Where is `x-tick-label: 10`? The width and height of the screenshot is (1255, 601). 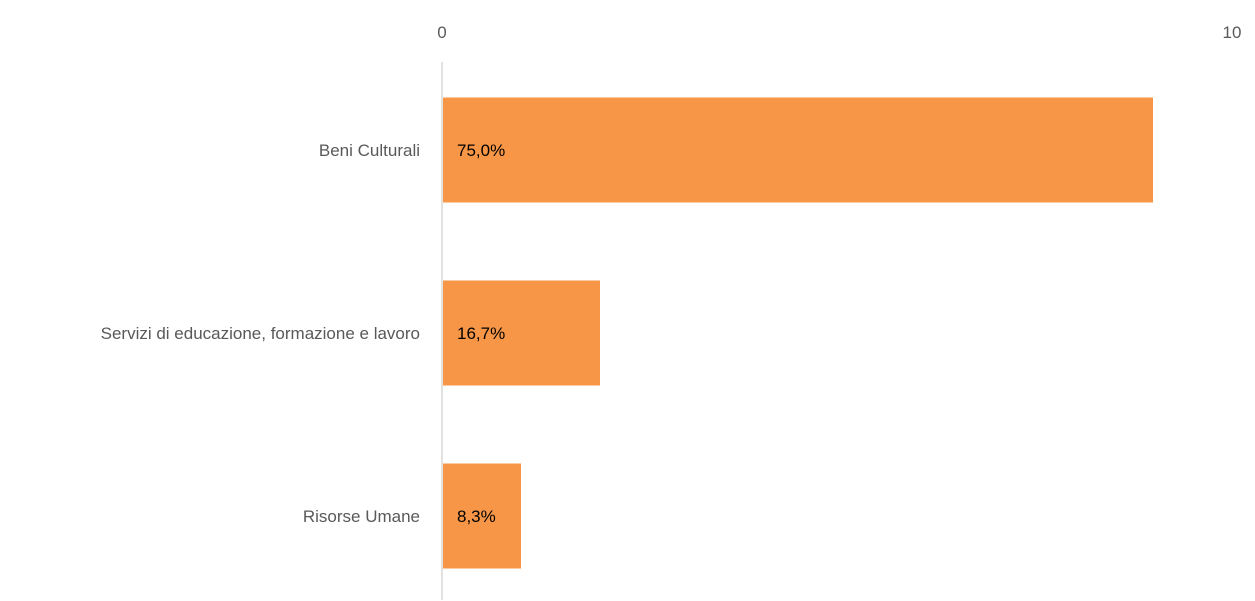
x-tick-label: 10 is located at coordinates (1232, 32).